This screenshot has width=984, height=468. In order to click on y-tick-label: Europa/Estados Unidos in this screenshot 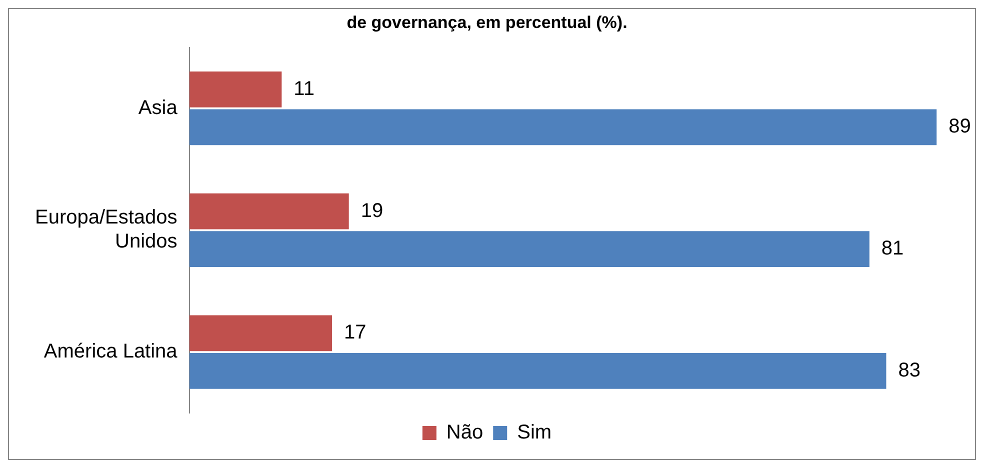, I will do `click(106, 229)`.